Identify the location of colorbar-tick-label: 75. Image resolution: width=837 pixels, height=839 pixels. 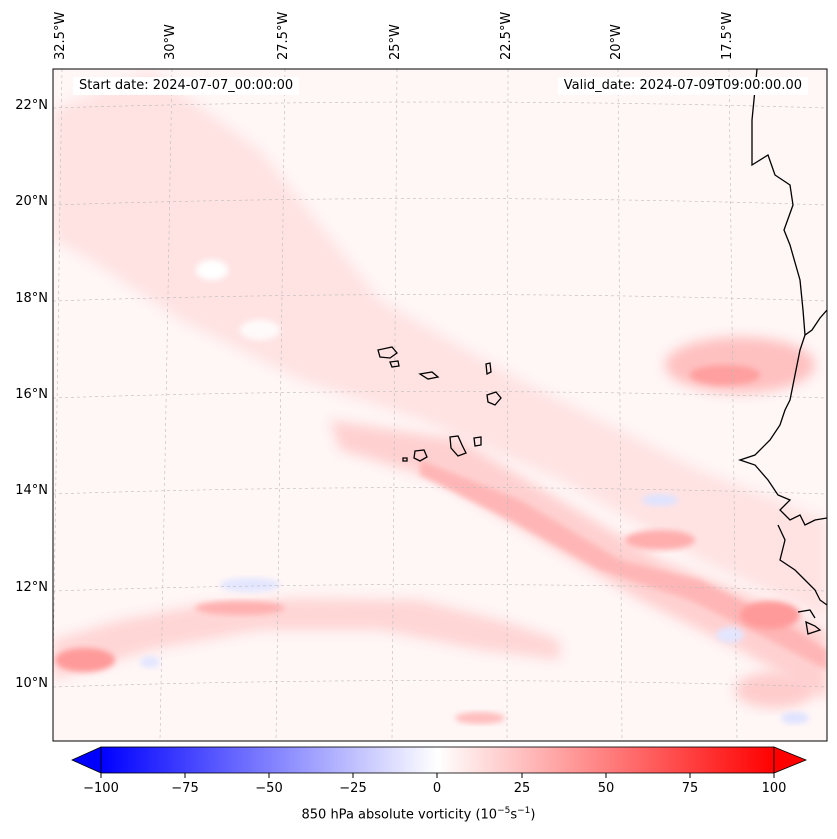
(690, 788).